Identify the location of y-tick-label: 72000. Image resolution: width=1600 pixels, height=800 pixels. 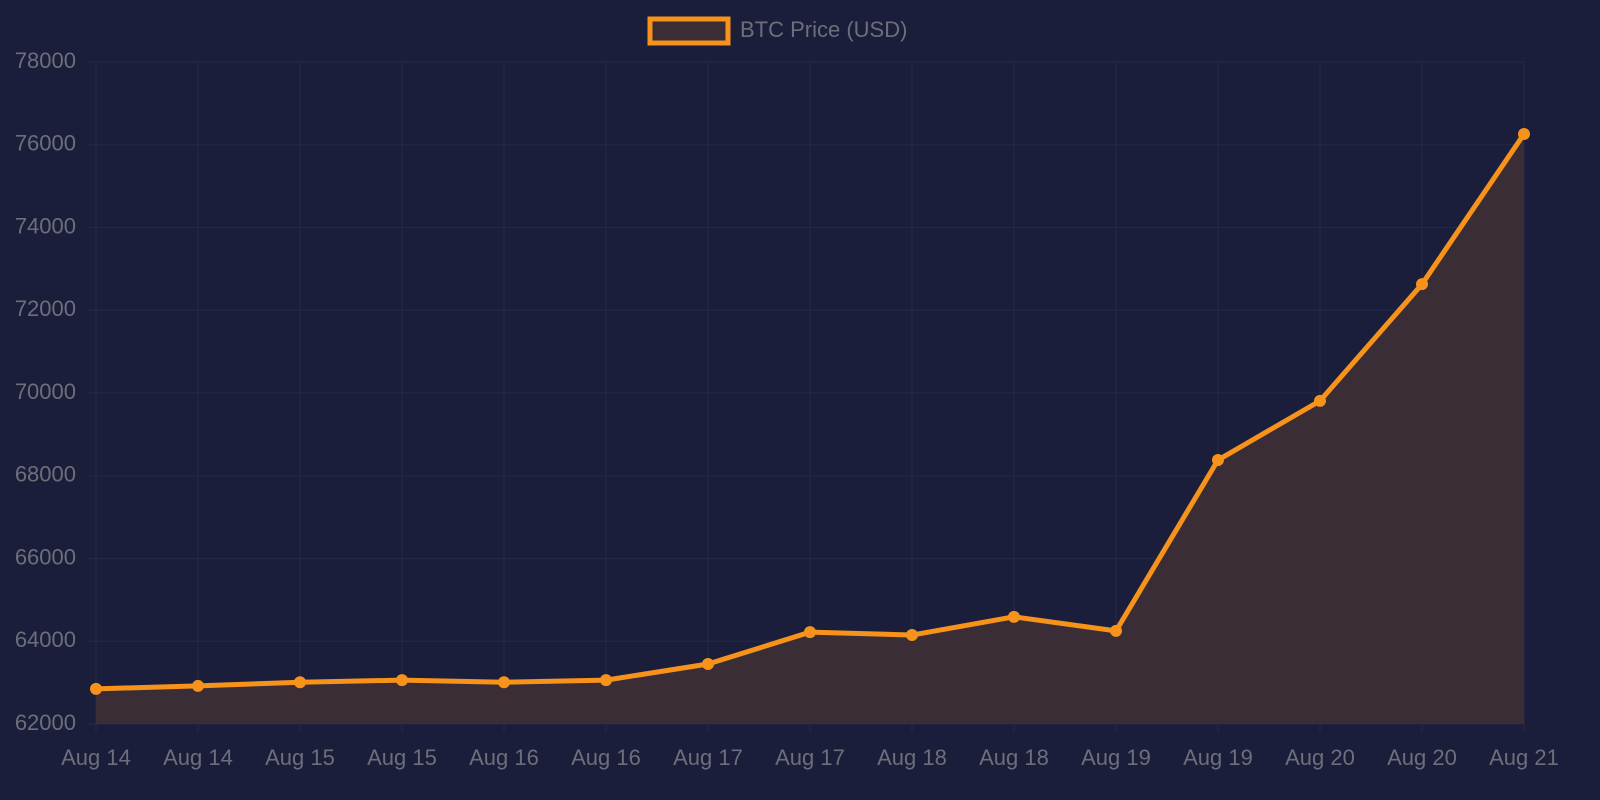
(45, 308).